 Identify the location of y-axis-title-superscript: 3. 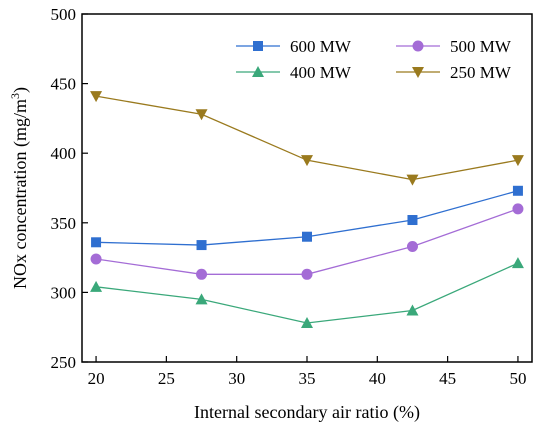
(15, 96).